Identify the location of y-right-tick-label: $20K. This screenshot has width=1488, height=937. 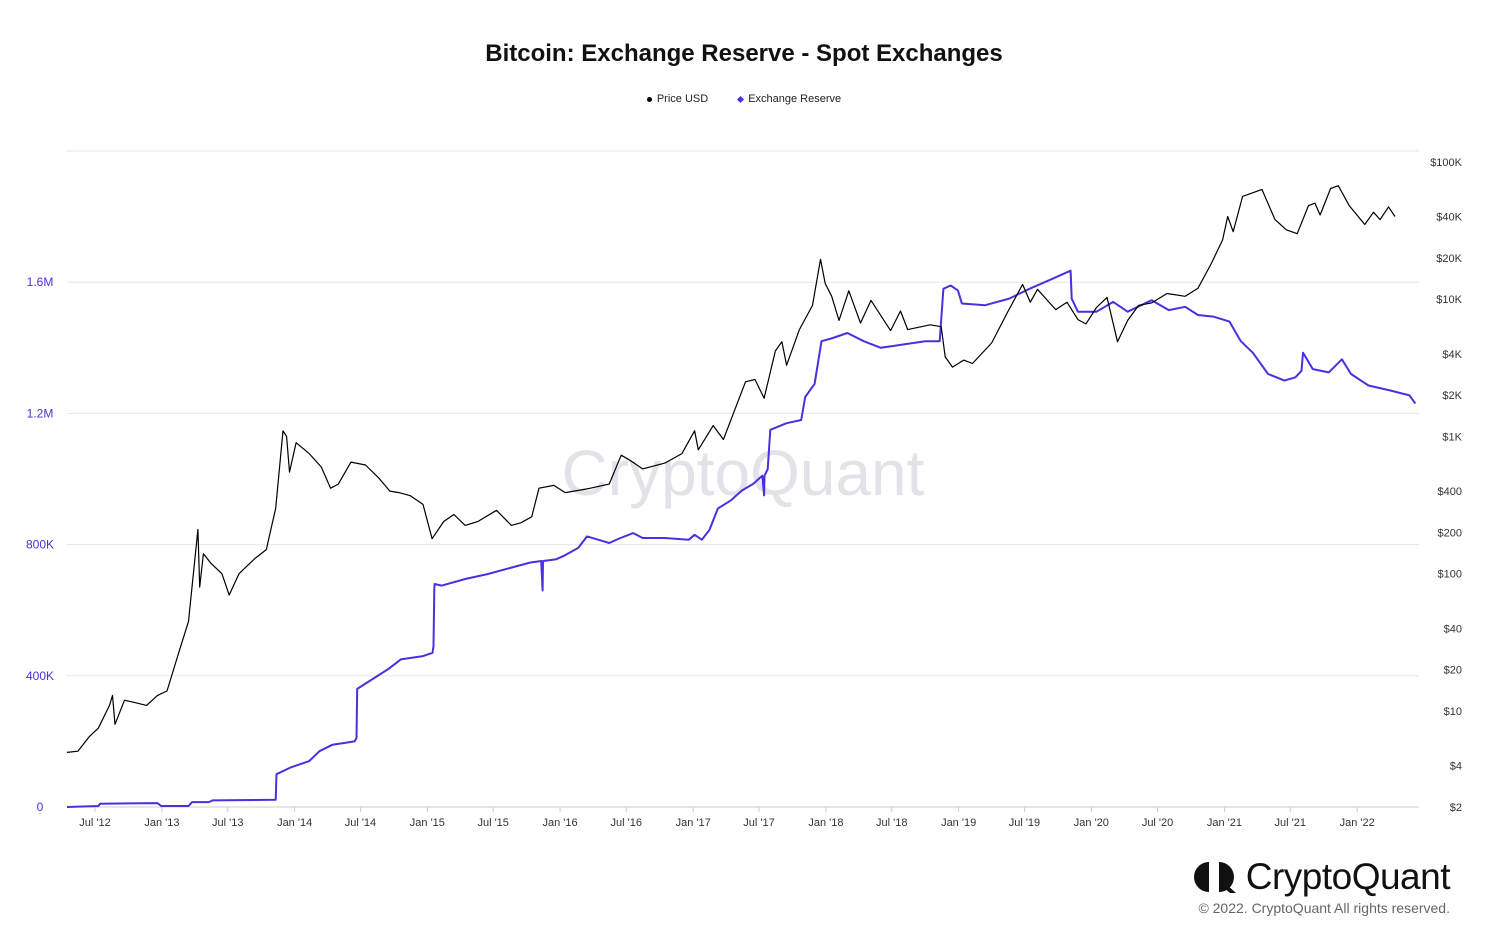
(1449, 259).